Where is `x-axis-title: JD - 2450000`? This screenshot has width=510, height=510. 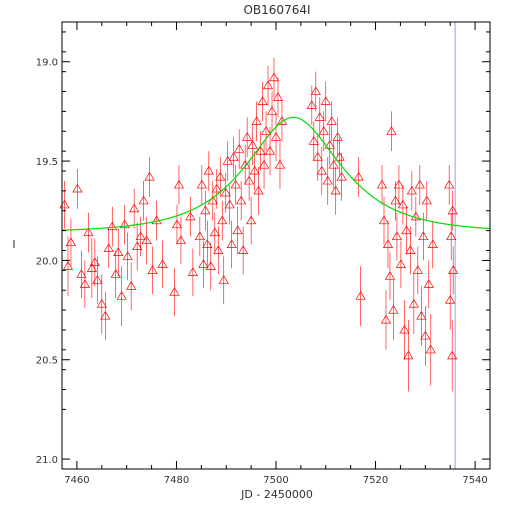
x-axis-title: JD - 2450000 is located at coordinates (276, 494).